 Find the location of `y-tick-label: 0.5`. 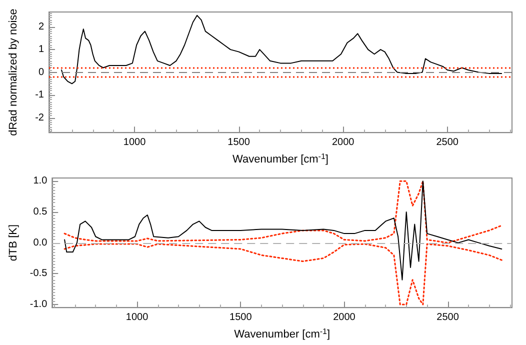

y-tick-label: 0.5 is located at coordinates (40, 212).